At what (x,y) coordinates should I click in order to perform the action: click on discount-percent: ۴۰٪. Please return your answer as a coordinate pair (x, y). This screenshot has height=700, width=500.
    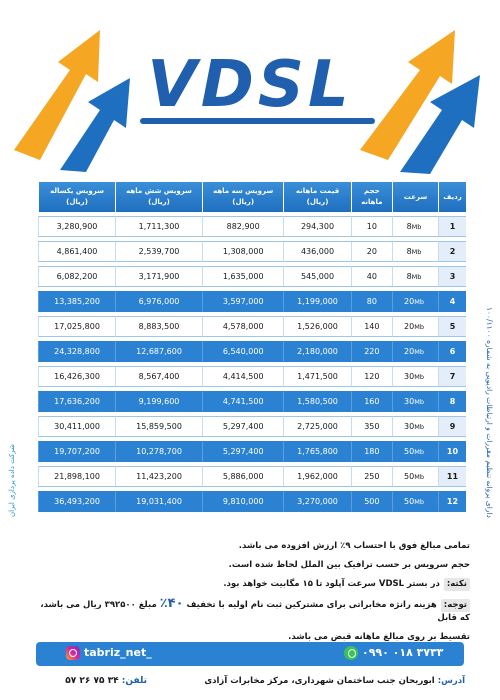
    Looking at the image, I should click on (171, 603).